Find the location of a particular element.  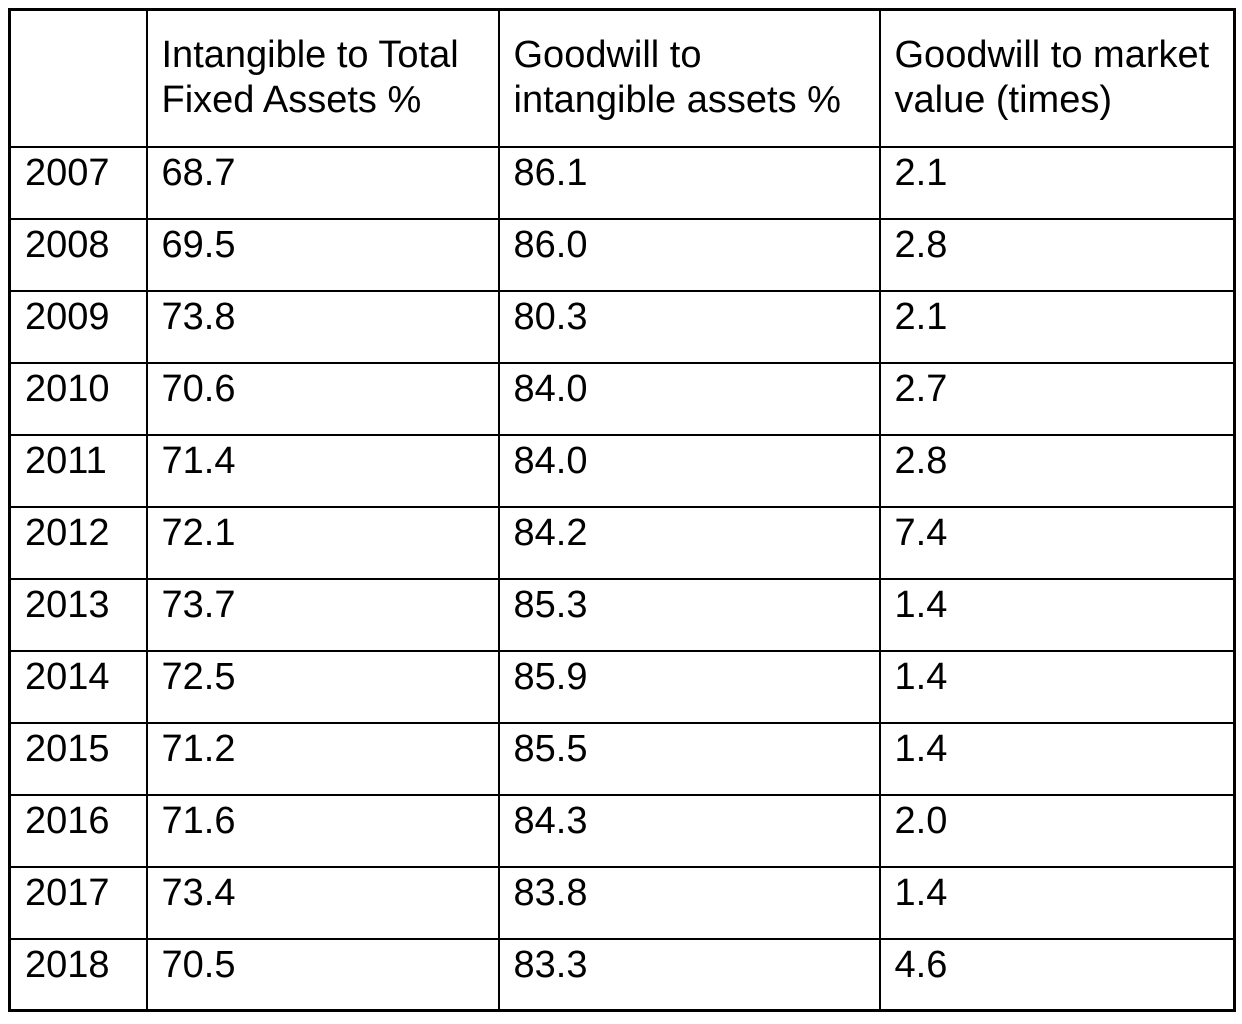

value-cell: 73.8 is located at coordinates (322, 326).